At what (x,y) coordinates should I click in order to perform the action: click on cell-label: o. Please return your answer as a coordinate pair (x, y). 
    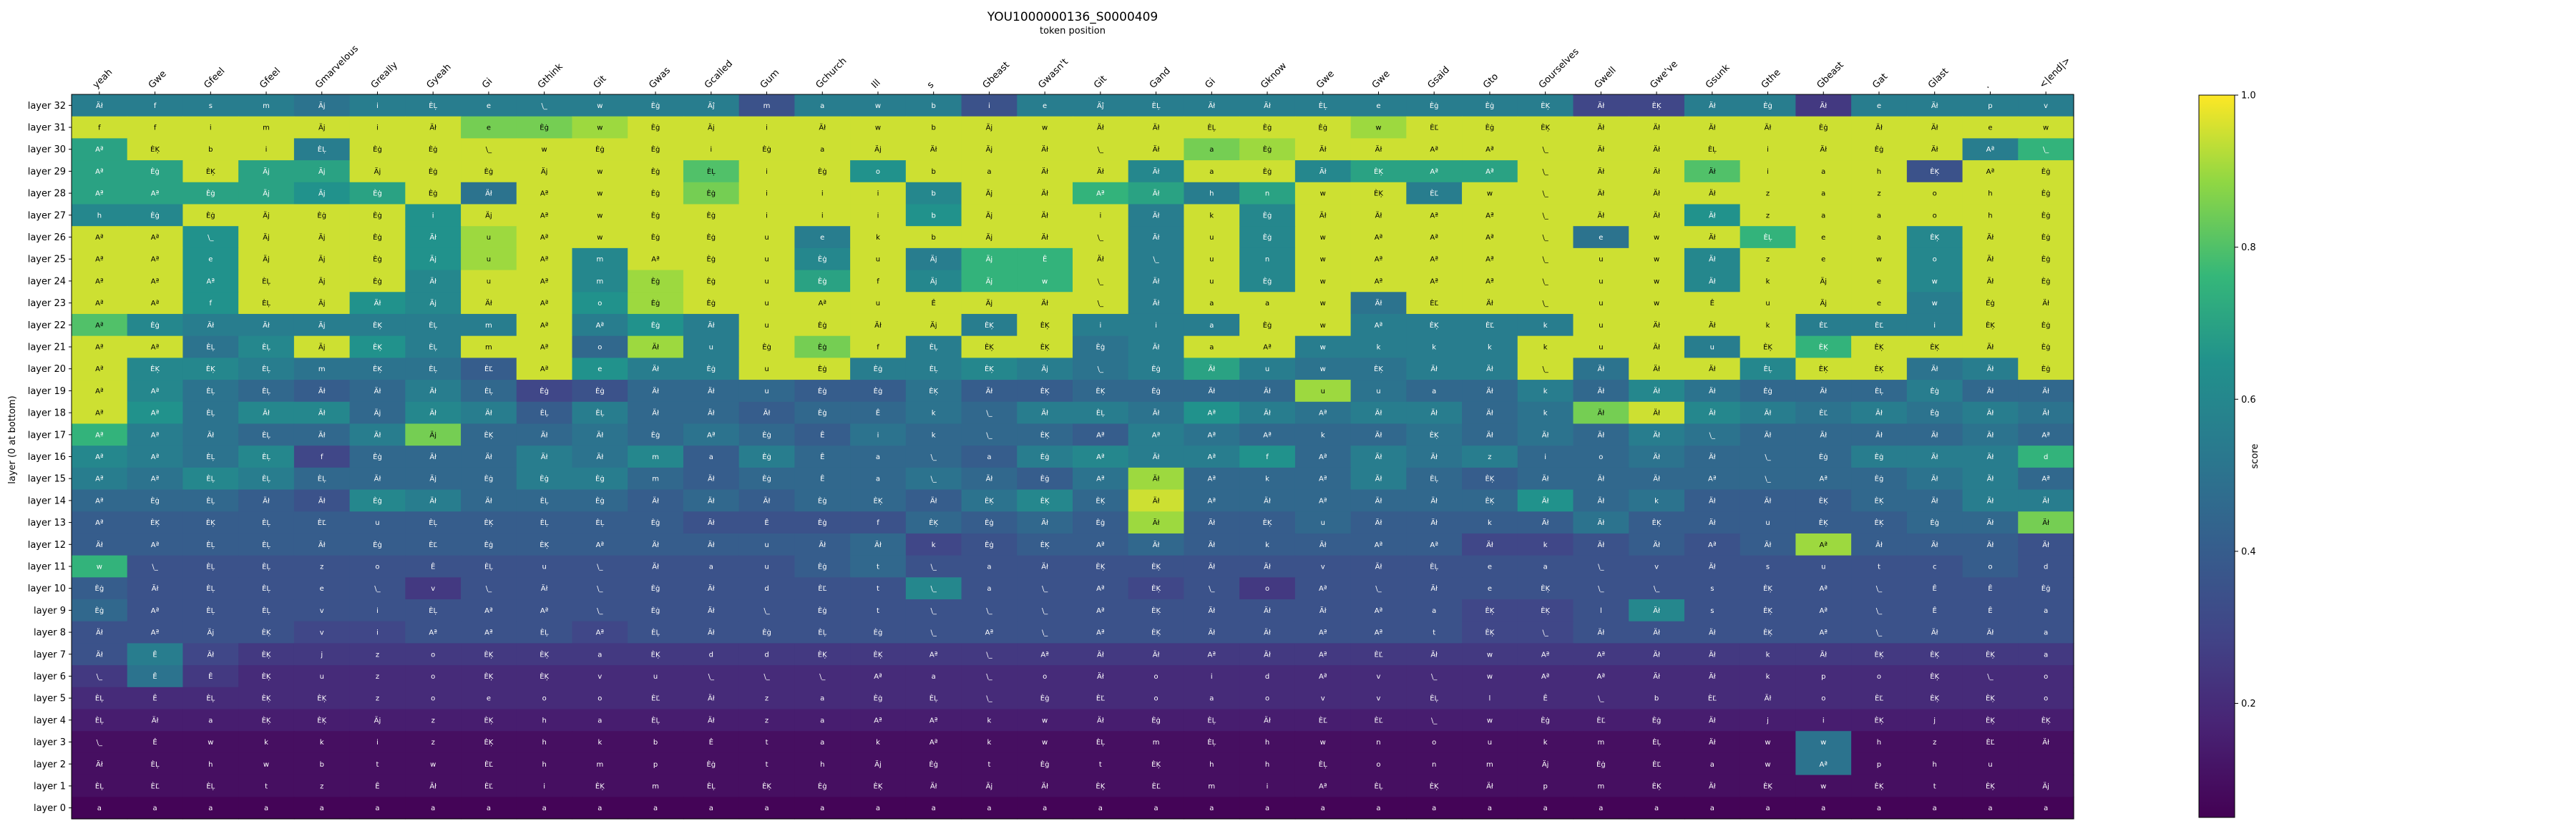
    Looking at the image, I should click on (1879, 677).